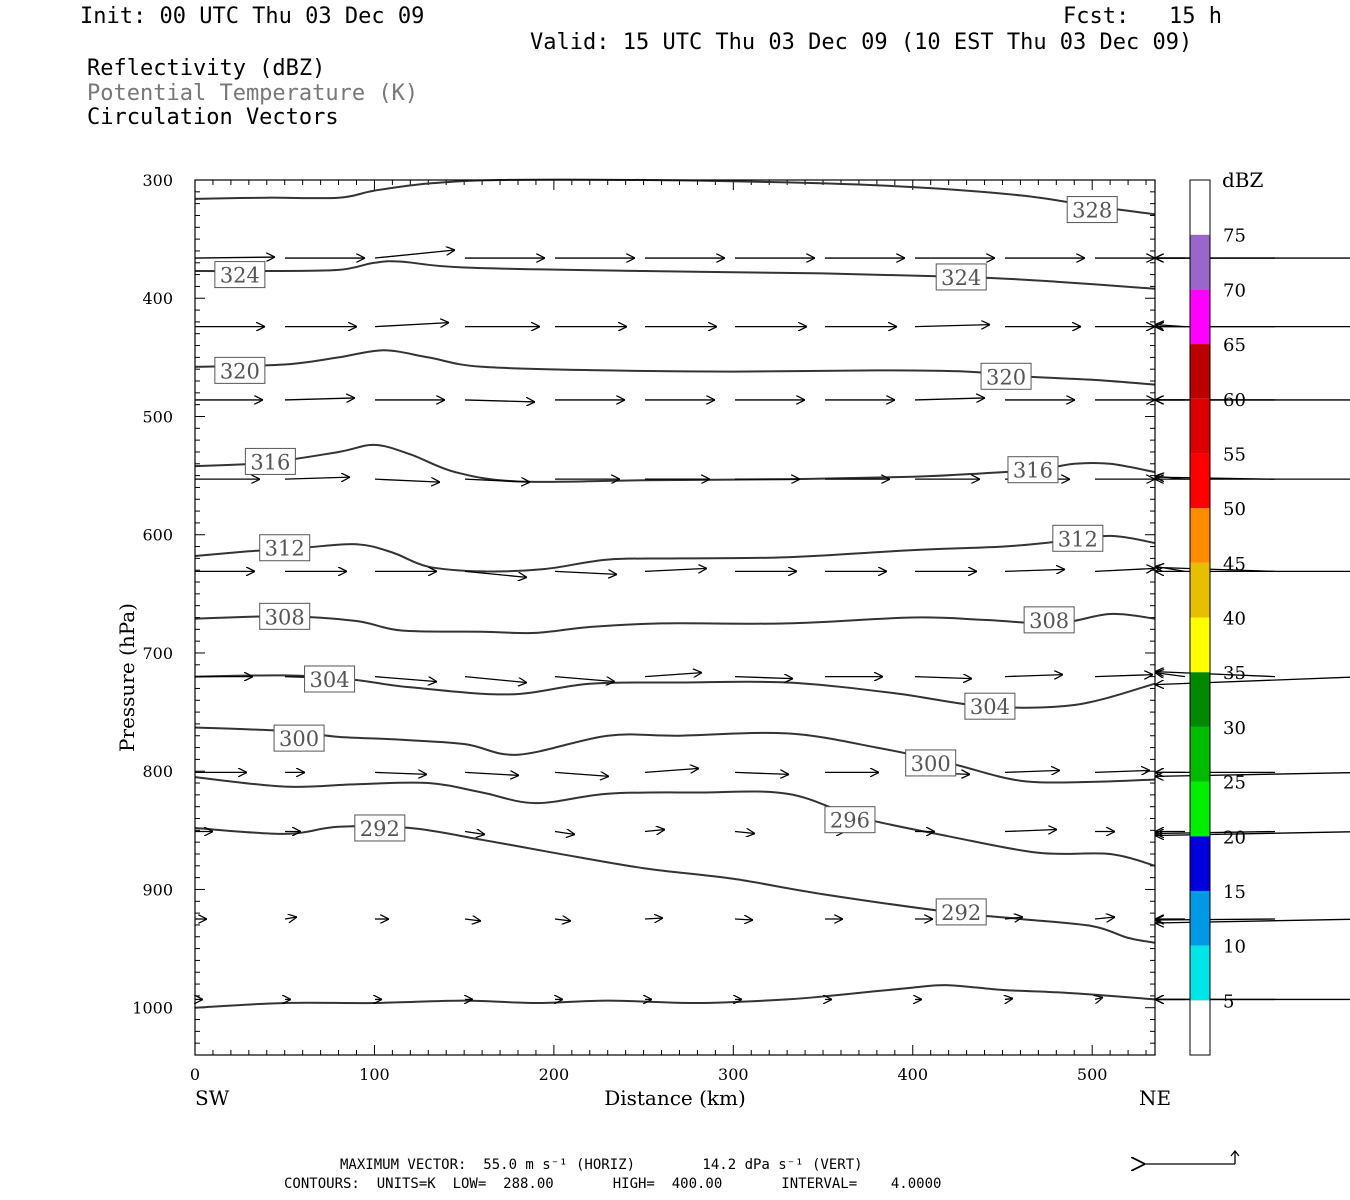 Image resolution: width=1350 pixels, height=1200 pixels. I want to click on colorbar-tick-label: 45, so click(1234, 564).